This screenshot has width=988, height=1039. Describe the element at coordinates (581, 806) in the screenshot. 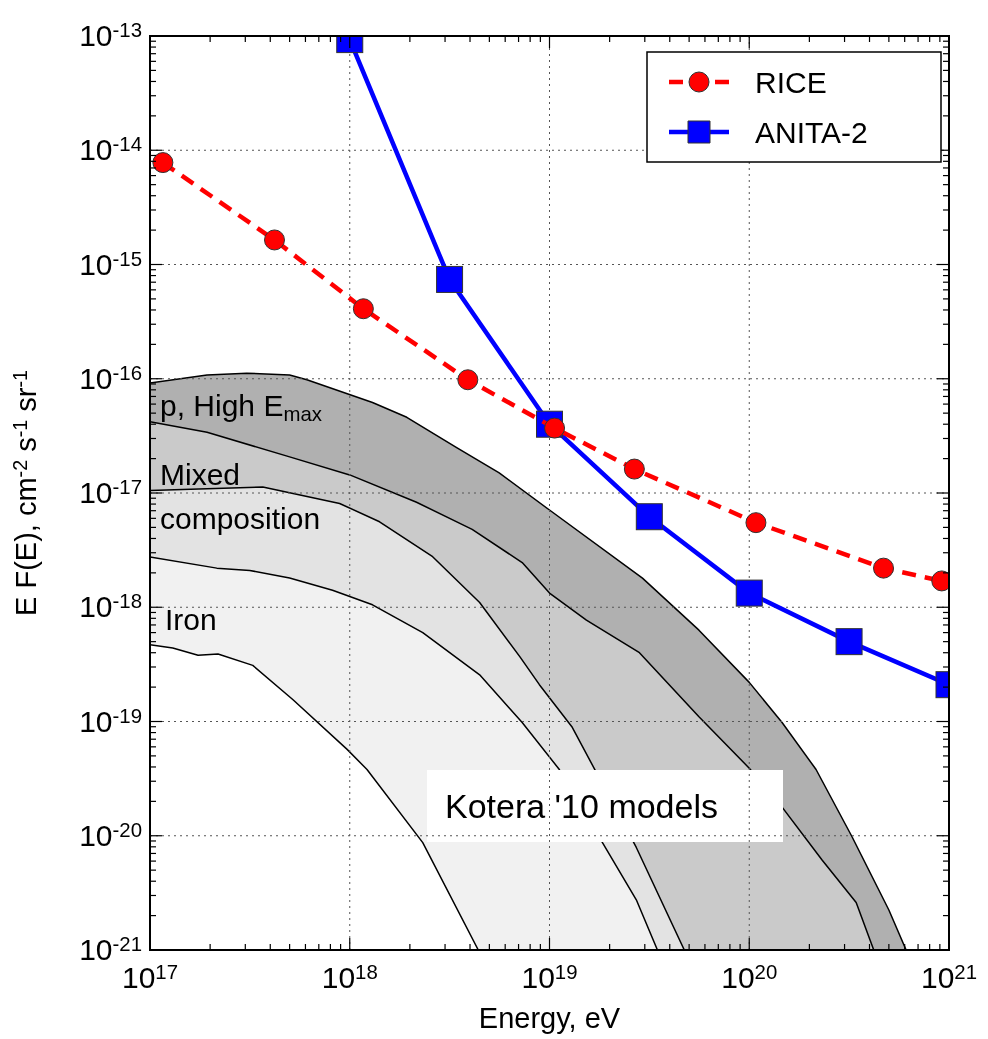

I see `annotation: Kotera '10 models` at that location.